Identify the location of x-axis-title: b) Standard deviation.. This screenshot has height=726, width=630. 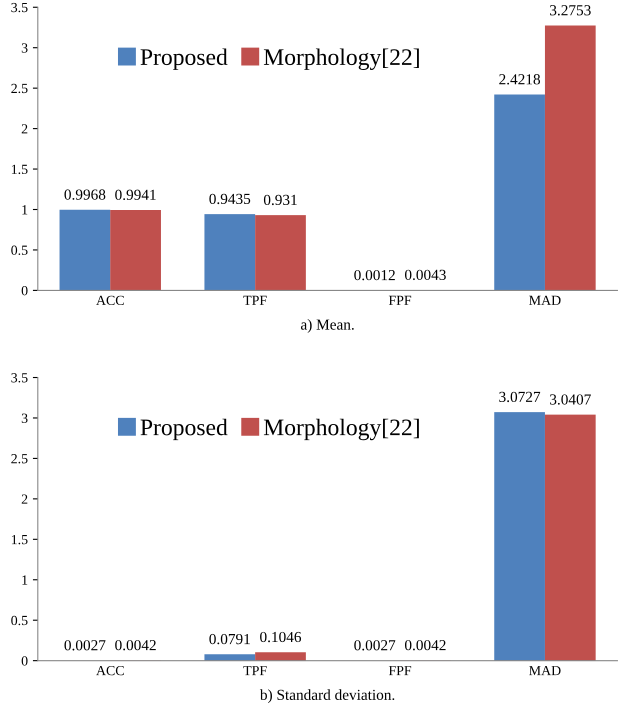
(327, 696).